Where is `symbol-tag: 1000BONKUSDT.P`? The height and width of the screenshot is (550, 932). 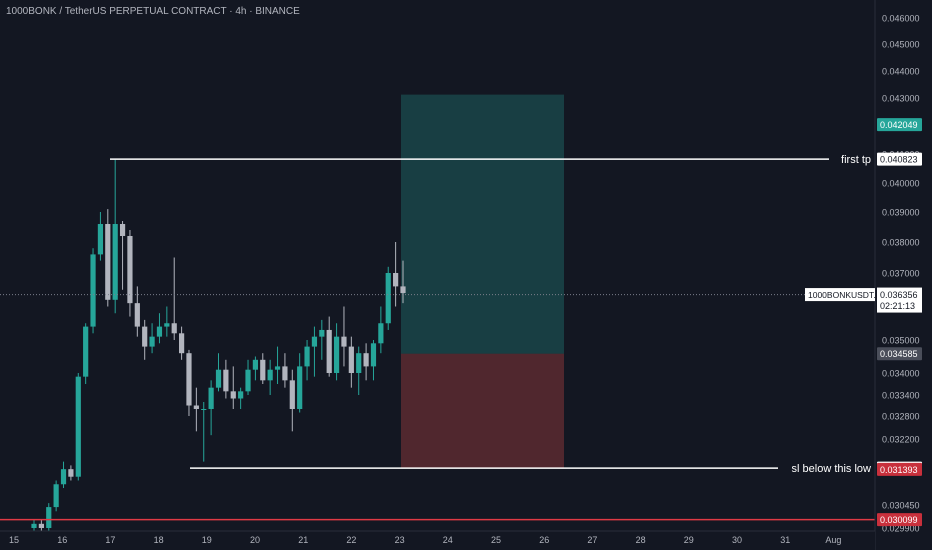 symbol-tag: 1000BONKUSDT.P is located at coordinates (845, 295).